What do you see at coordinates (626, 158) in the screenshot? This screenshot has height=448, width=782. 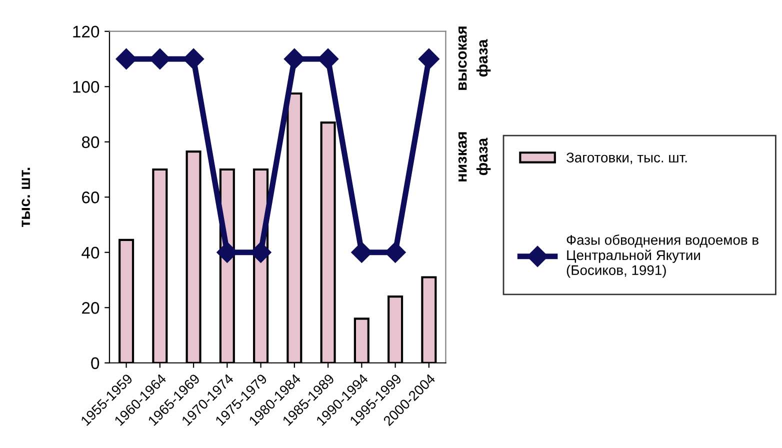 I see `legend-label: Заготовки, тыс. шт.` at bounding box center [626, 158].